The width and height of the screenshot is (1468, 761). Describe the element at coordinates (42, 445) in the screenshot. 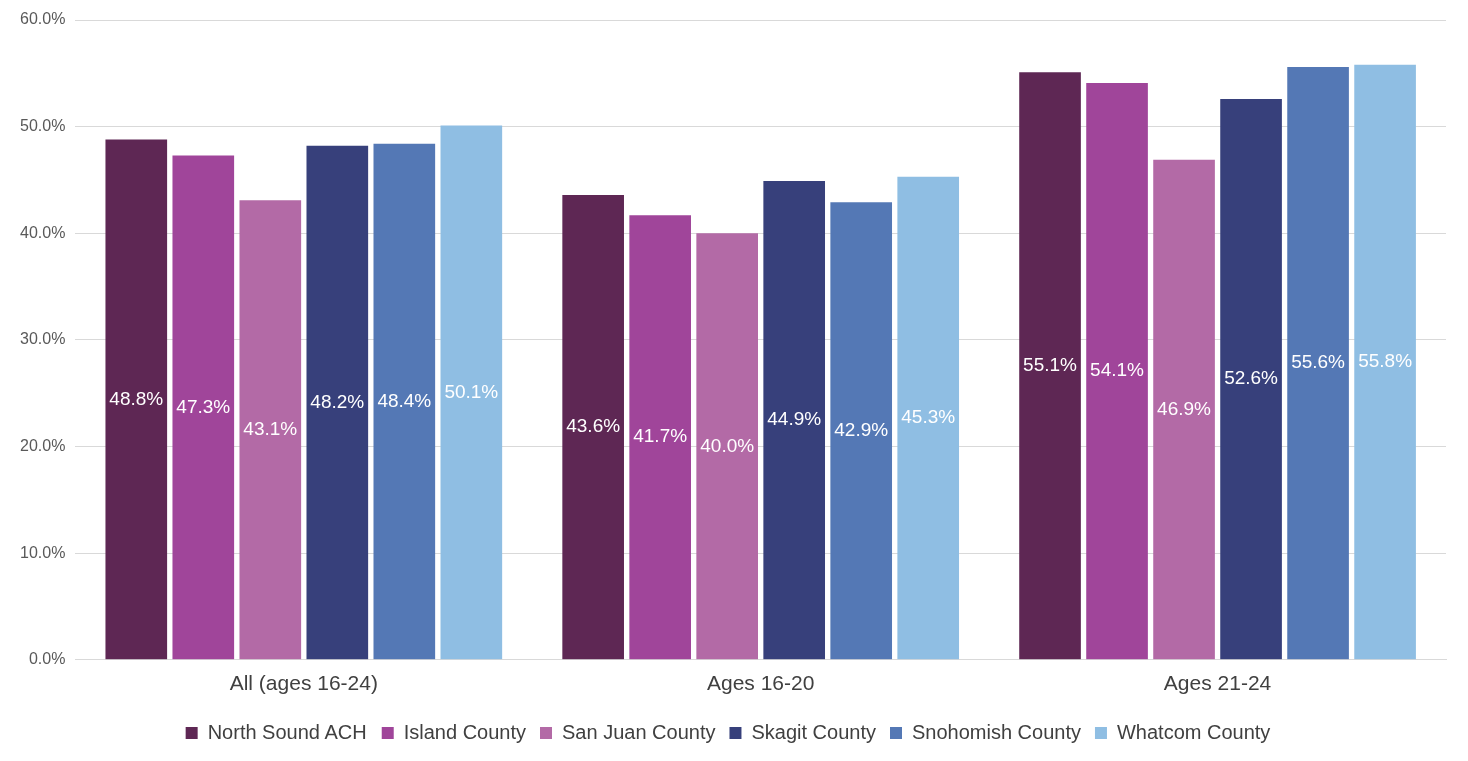

I see `y-tick-label: 20.0%` at that location.